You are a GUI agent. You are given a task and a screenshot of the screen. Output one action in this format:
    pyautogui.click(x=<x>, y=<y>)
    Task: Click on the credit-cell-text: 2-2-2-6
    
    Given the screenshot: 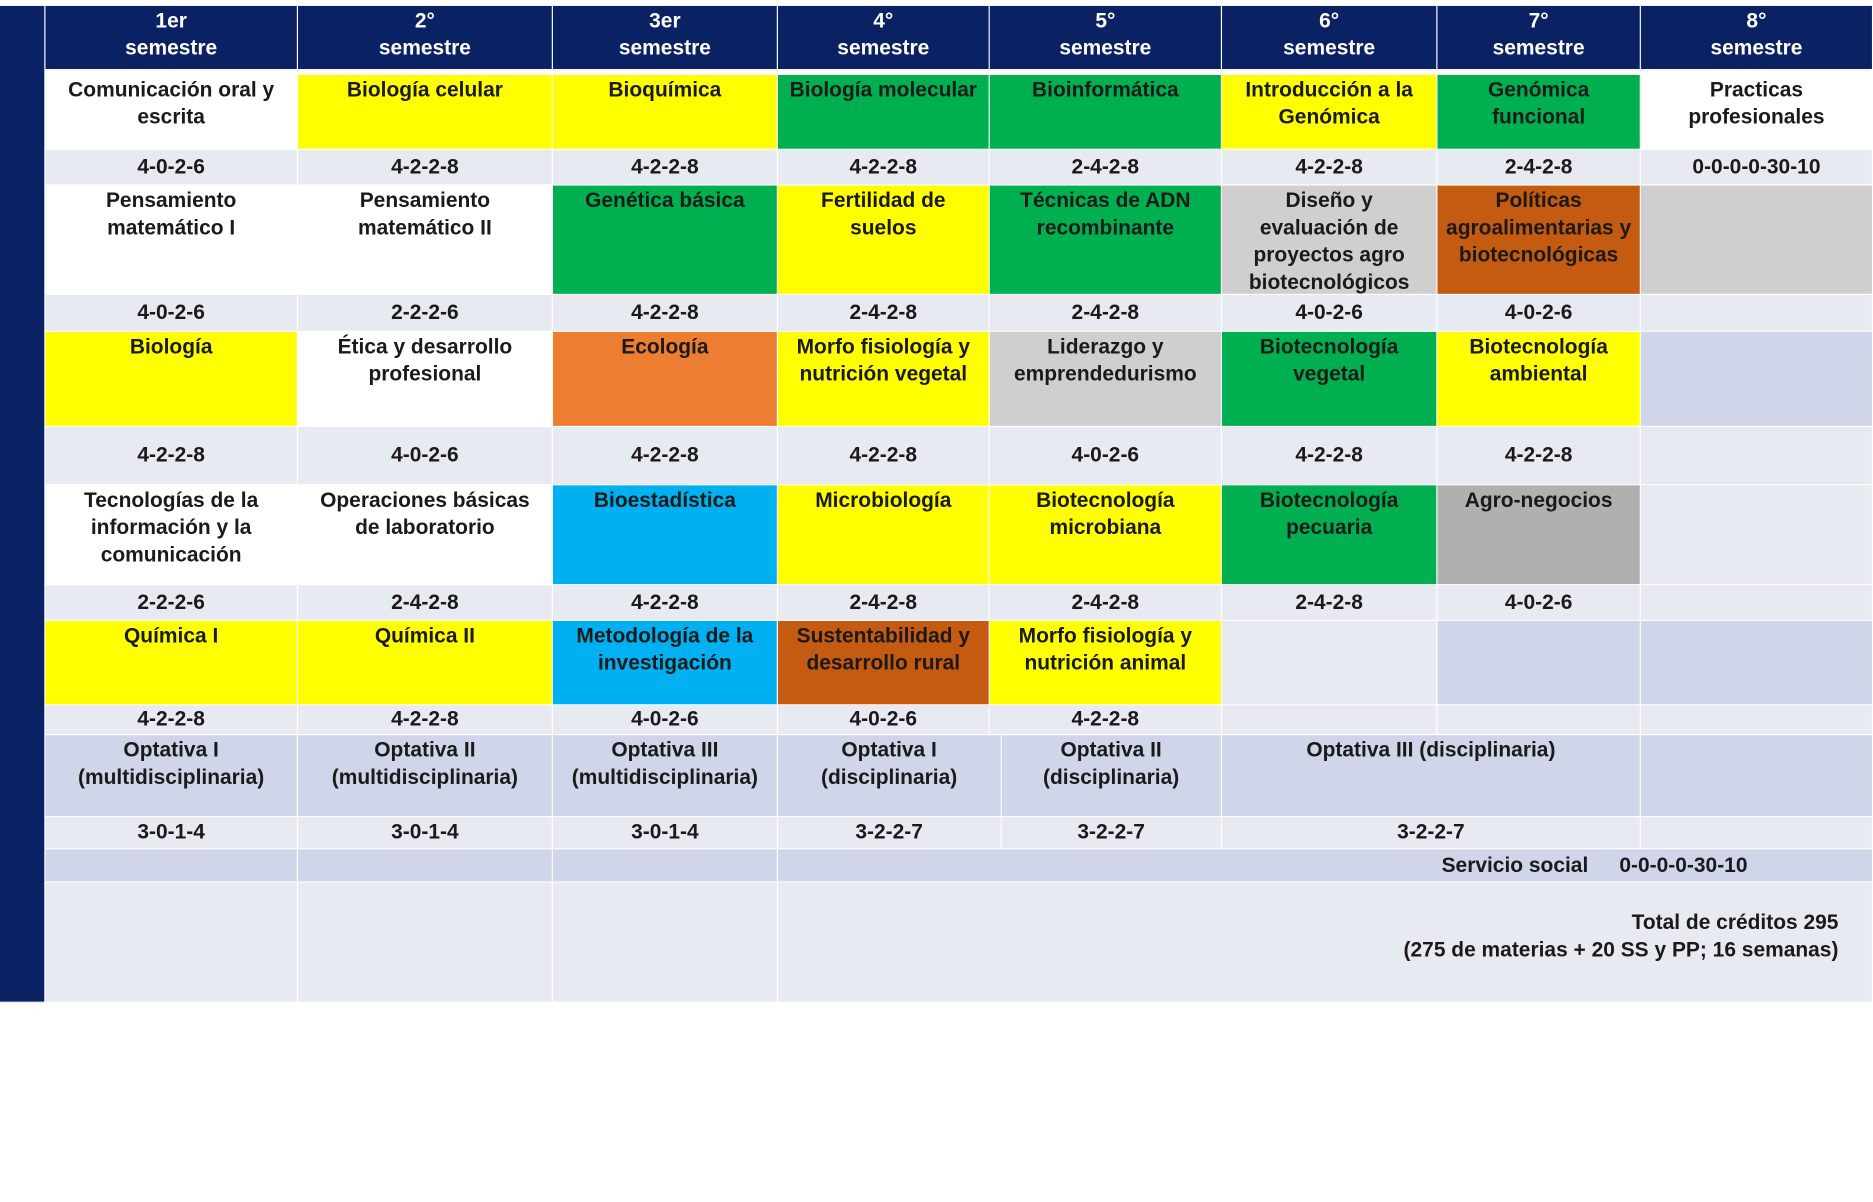 What is the action you would take?
    pyautogui.click(x=425, y=311)
    